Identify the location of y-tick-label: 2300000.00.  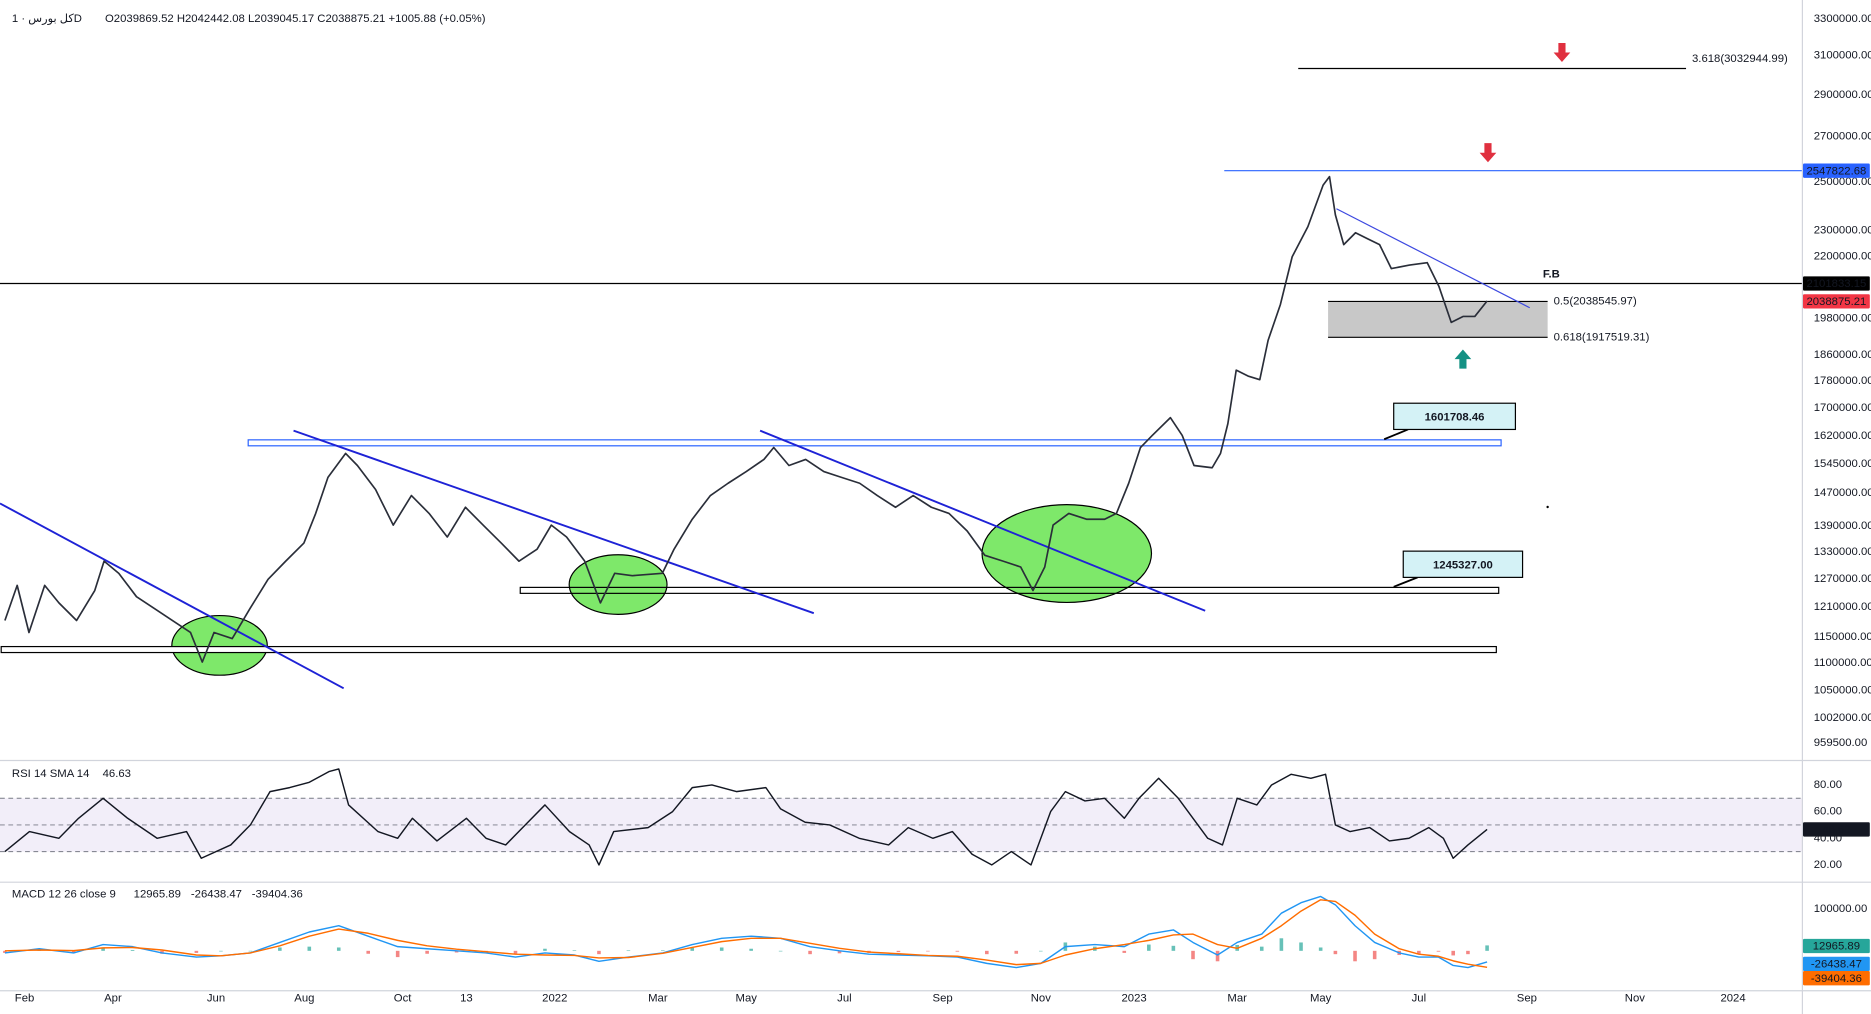
(1842, 231).